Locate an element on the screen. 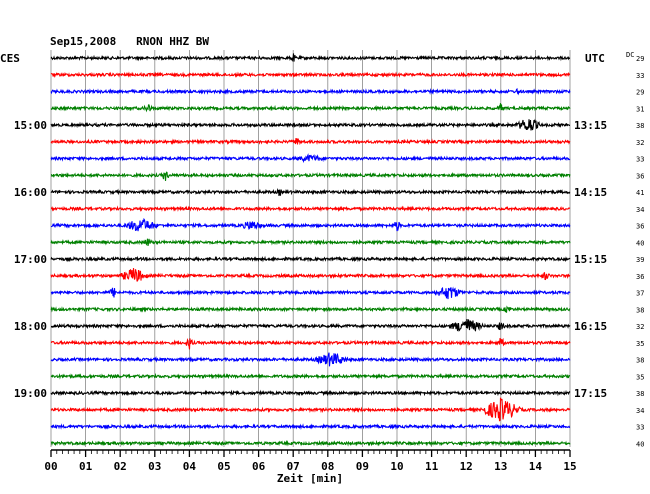  x-tick-label: 14 is located at coordinates (536, 466).